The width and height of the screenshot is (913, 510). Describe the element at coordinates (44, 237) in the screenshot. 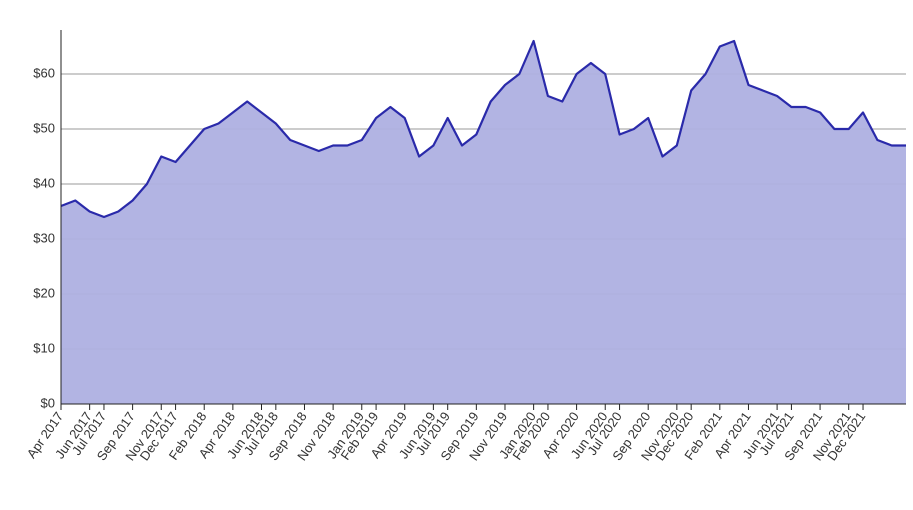

I see `y-tick-label: $30` at that location.